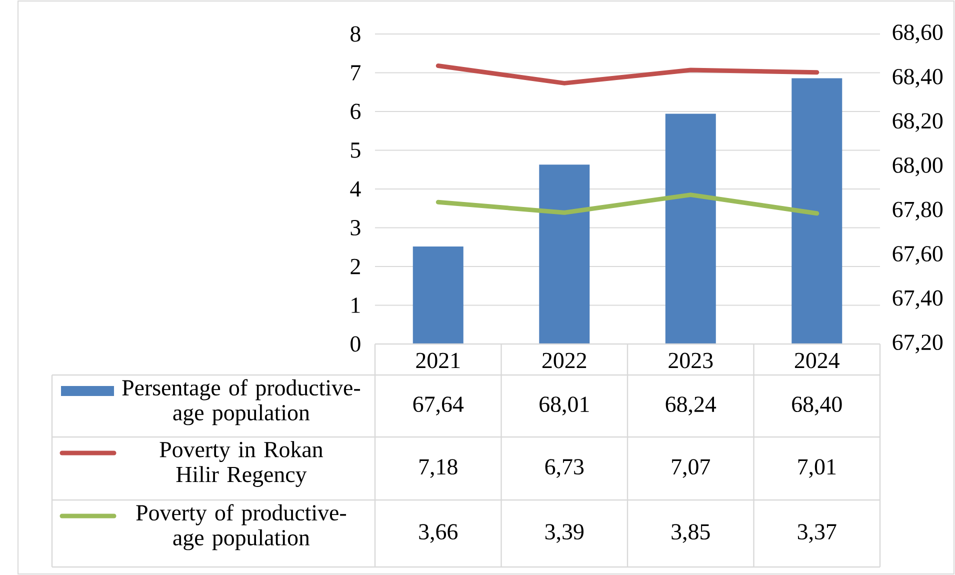 This screenshot has height=575, width=955. What do you see at coordinates (438, 533) in the screenshot?
I see `data-label: 3,66` at bounding box center [438, 533].